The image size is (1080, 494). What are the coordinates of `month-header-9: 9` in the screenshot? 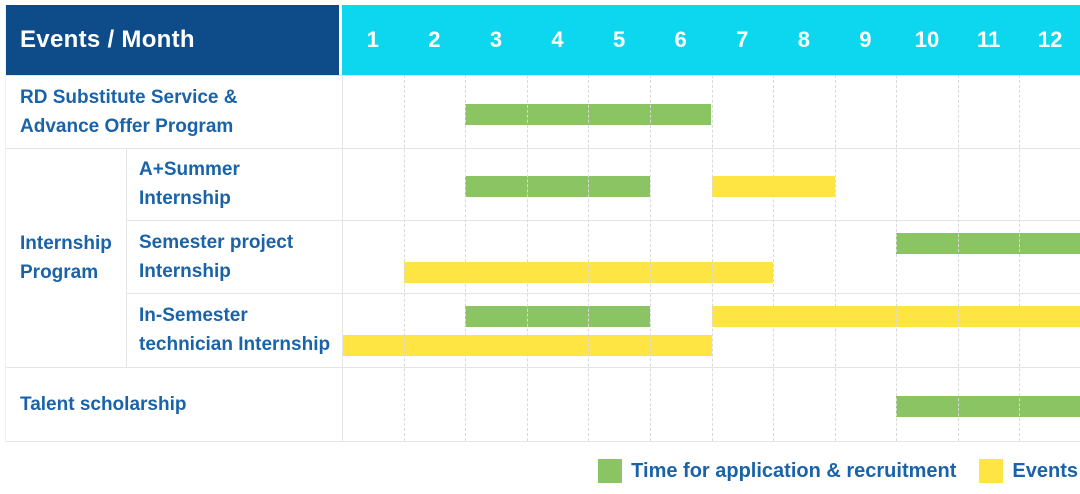 It's located at (865, 39).